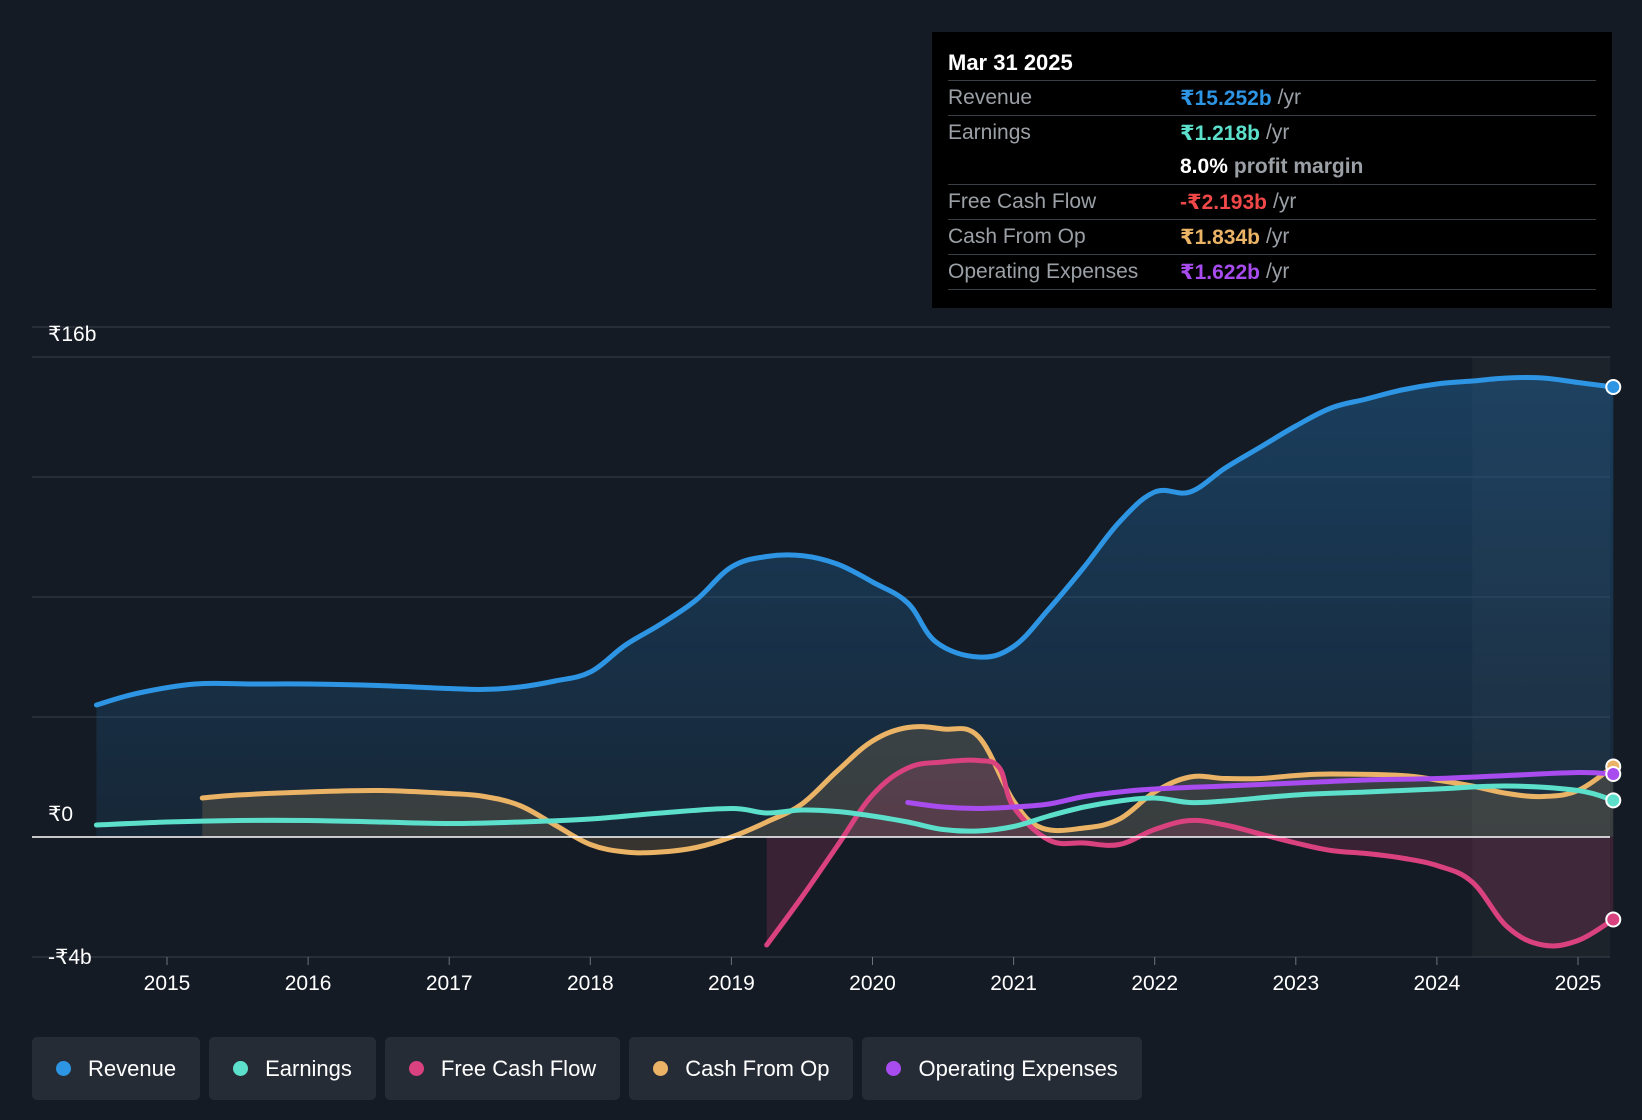  I want to click on tooltip-label: Revenue, so click(990, 97).